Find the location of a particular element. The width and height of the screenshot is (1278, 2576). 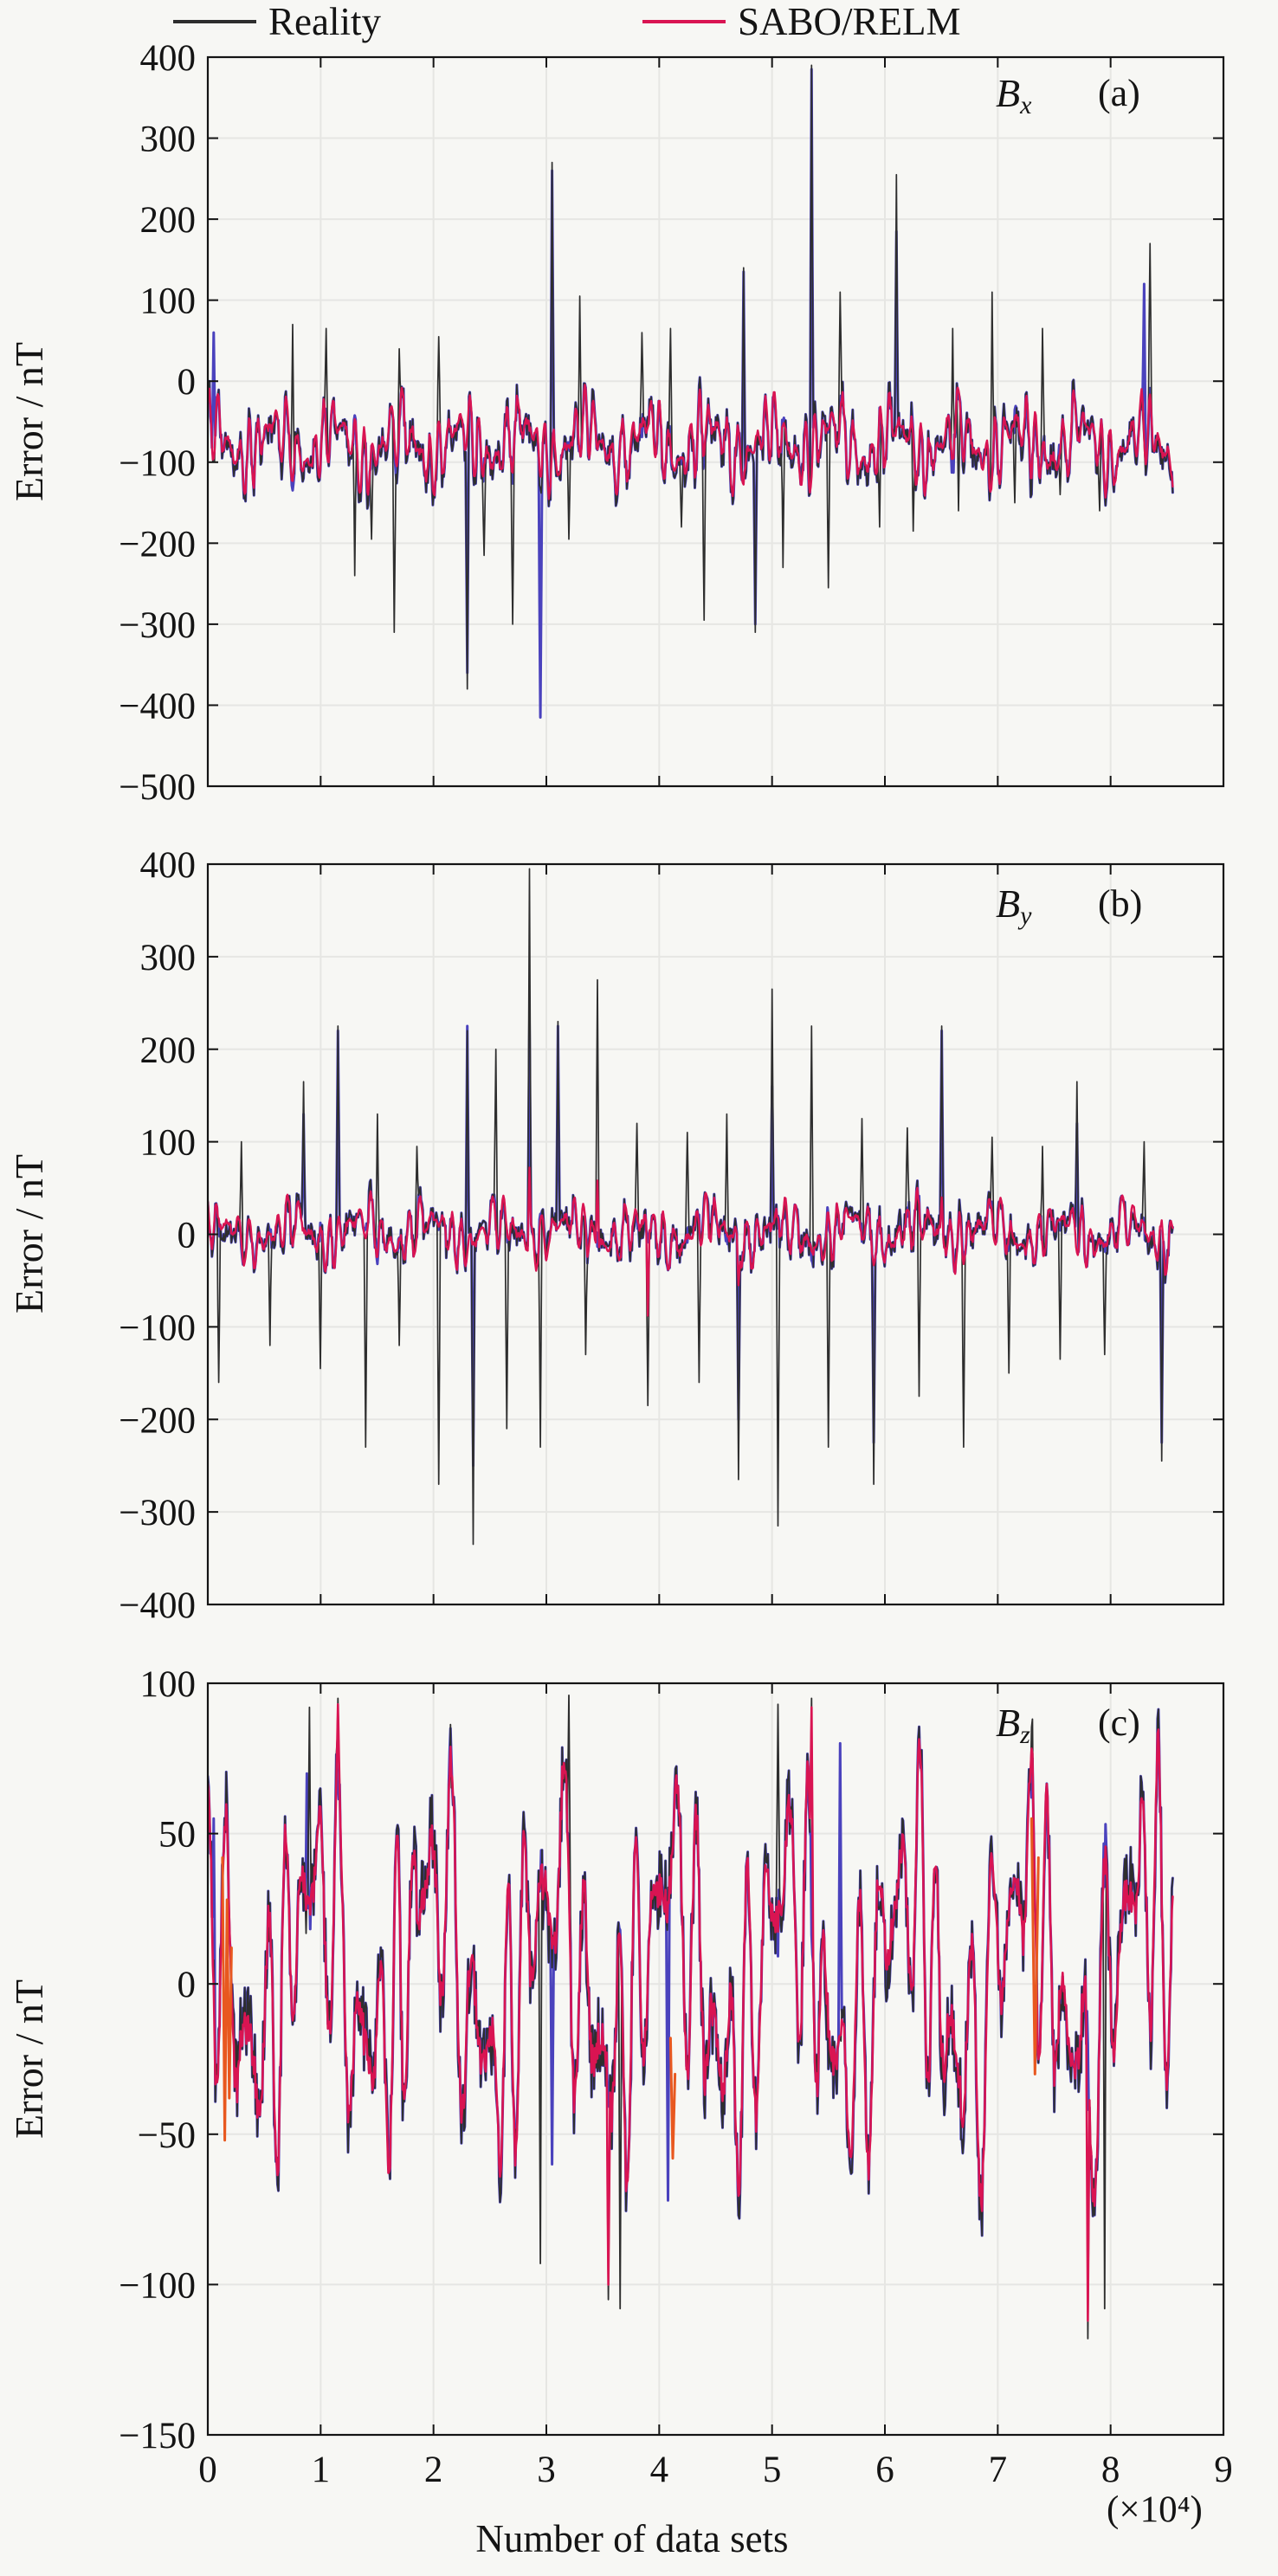

legend-item-sabo-relm: SABO/RELM is located at coordinates (801, 21).